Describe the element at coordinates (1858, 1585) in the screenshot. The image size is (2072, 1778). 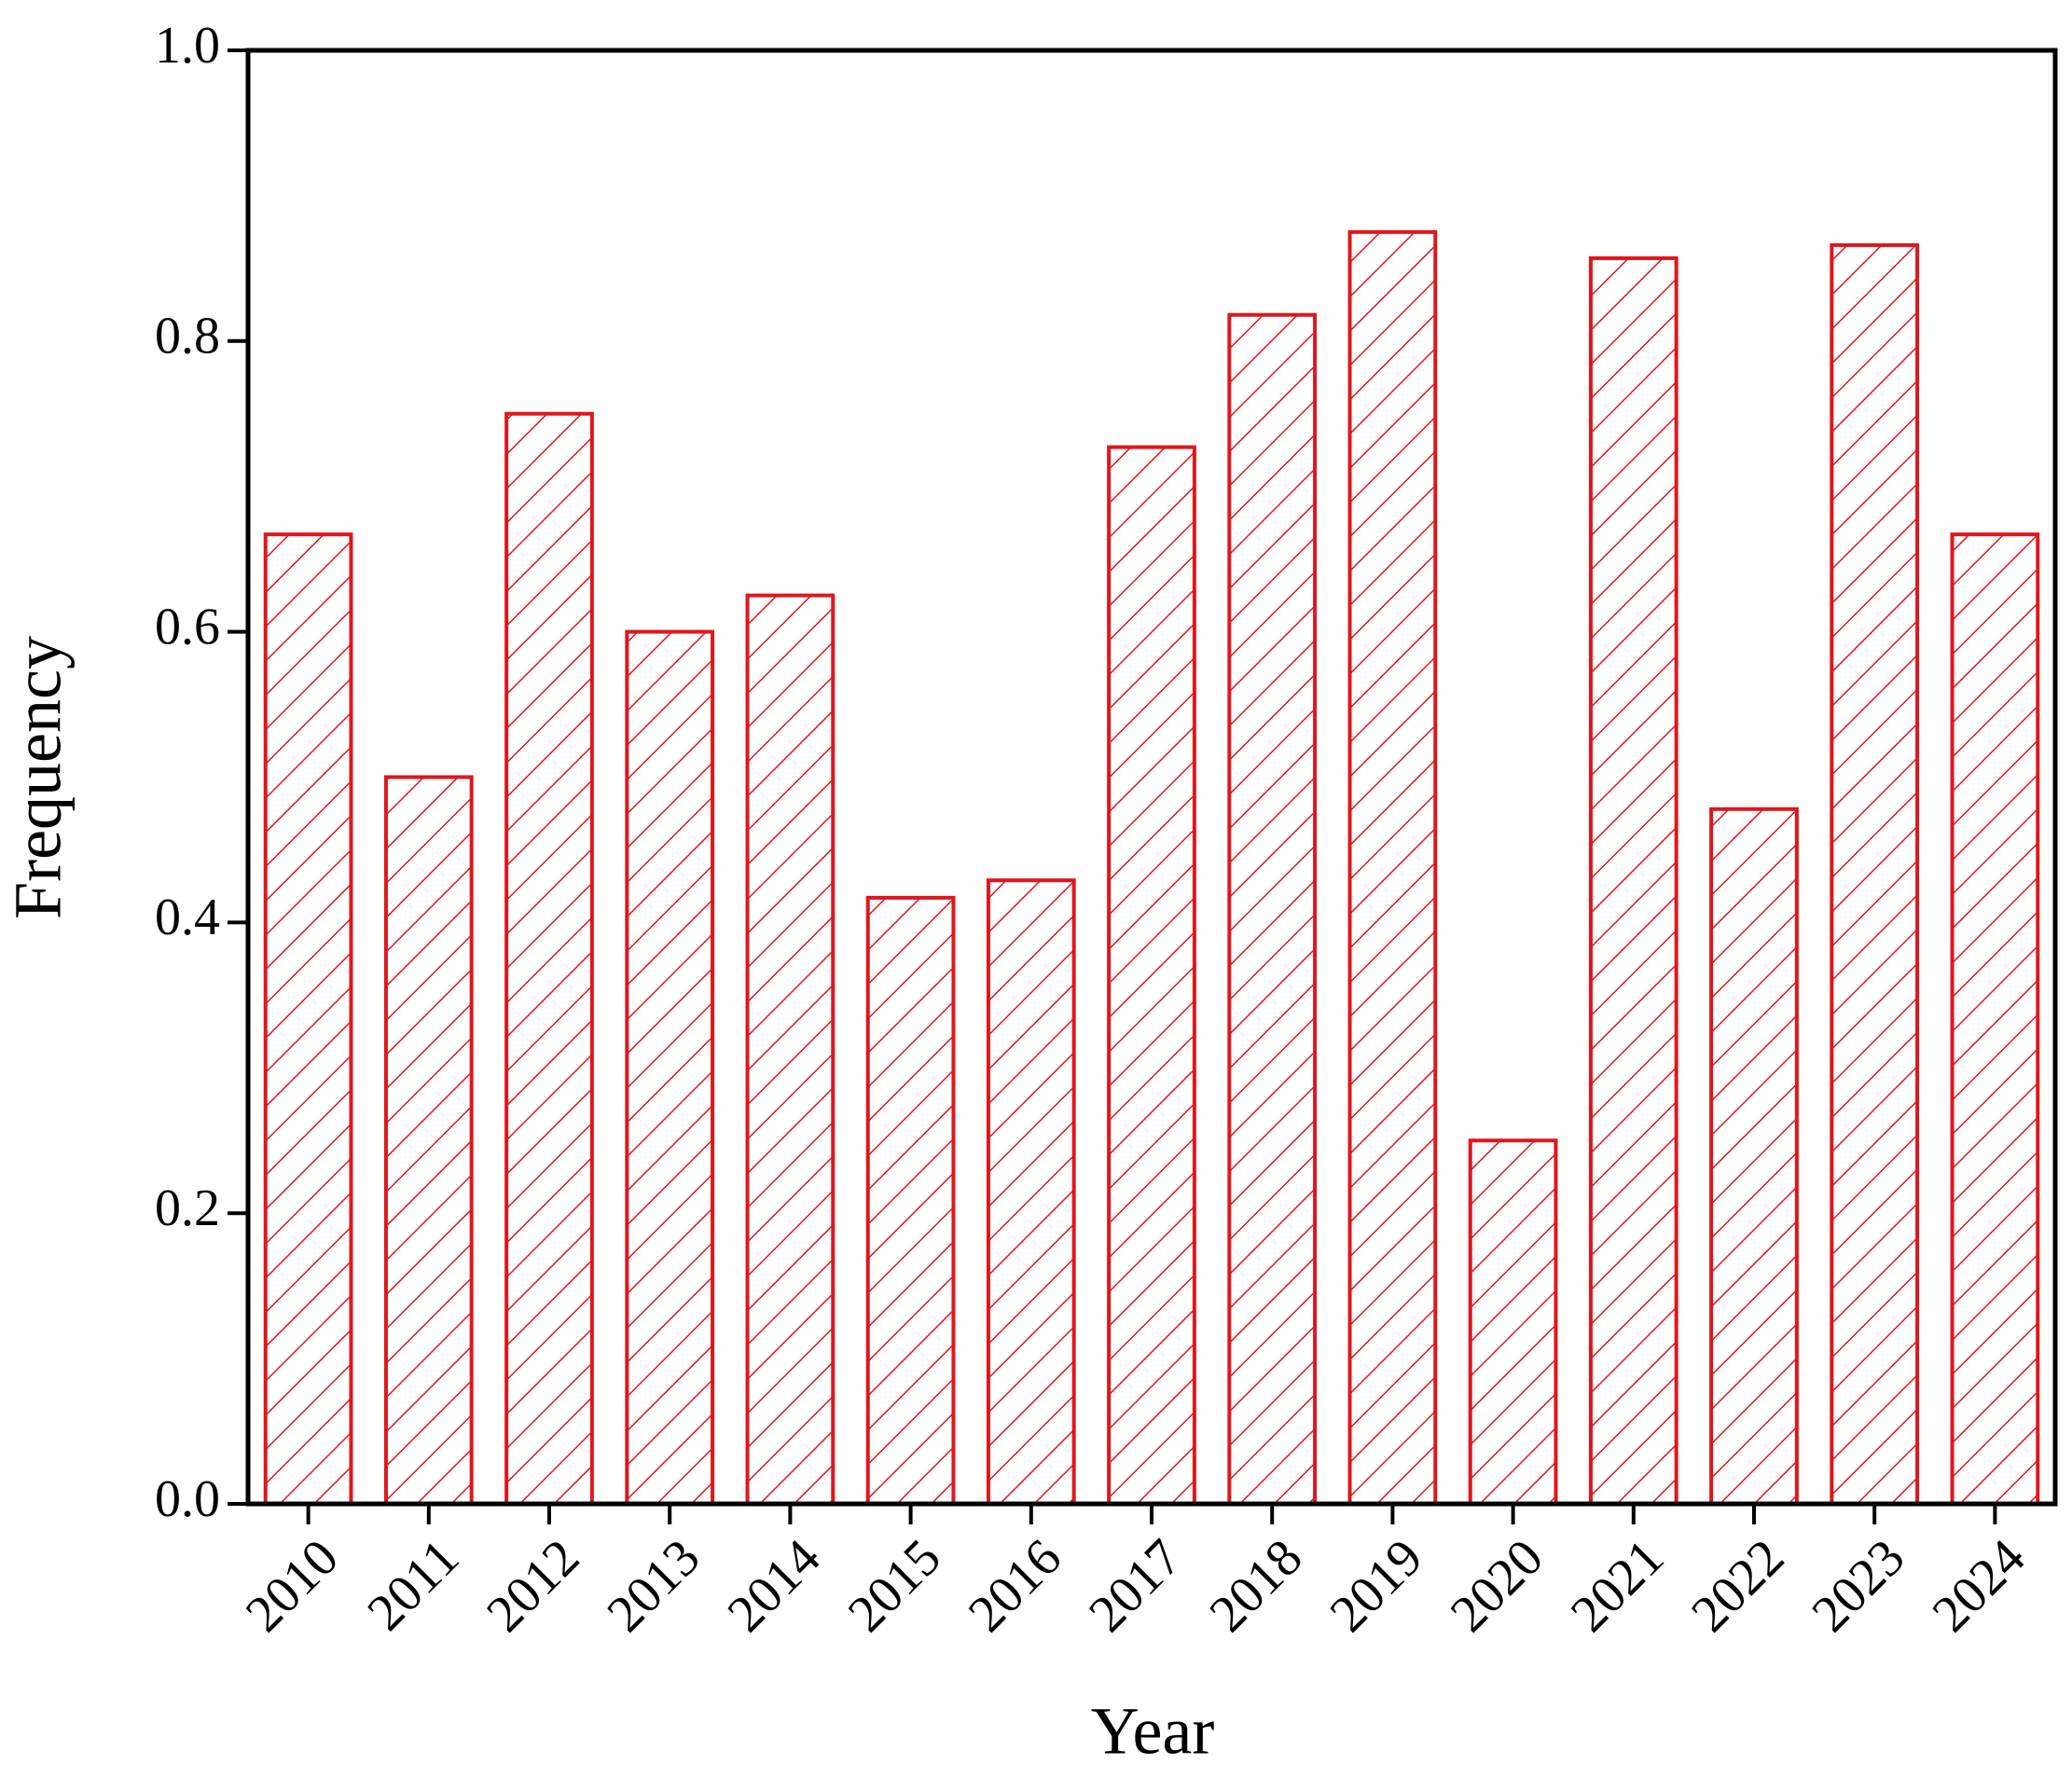
I see `x-tick-label: 2023` at that location.